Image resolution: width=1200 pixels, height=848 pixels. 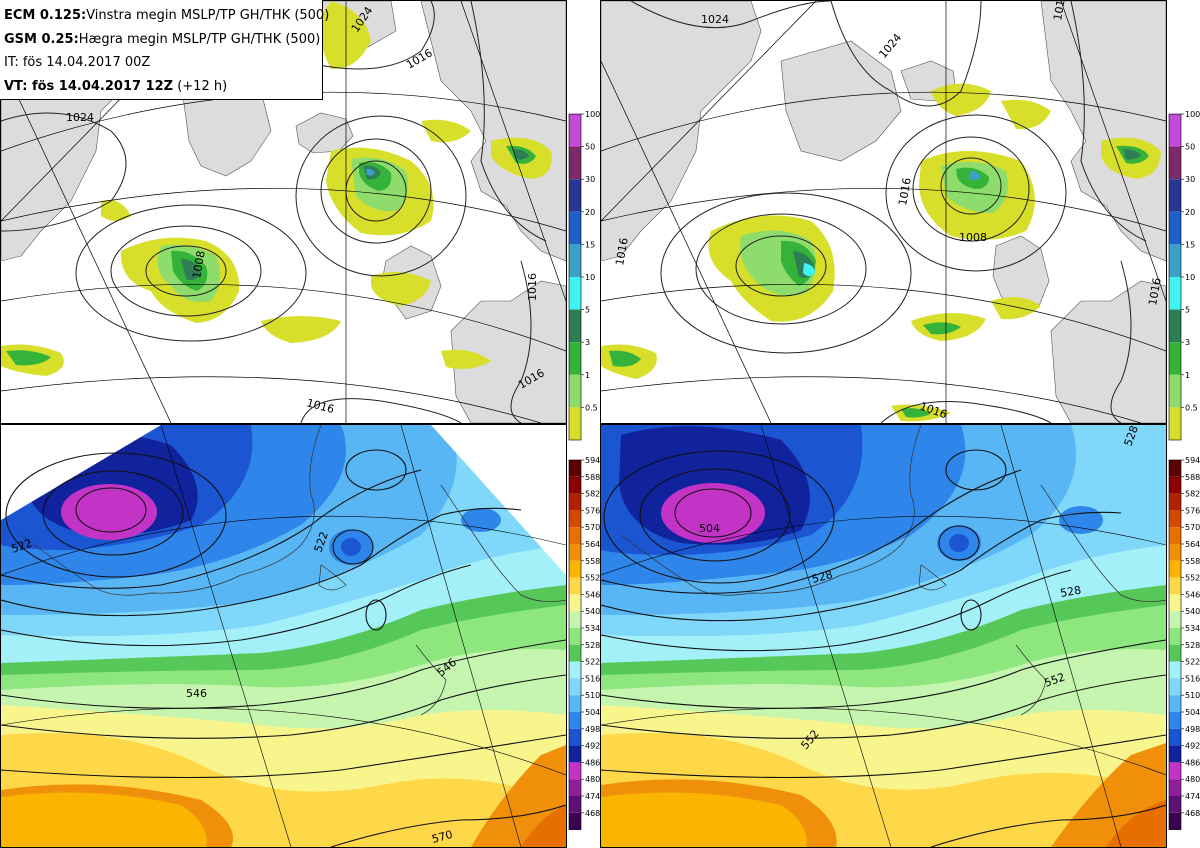 What do you see at coordinates (1070, 592) in the screenshot?
I see `height-label: 528` at bounding box center [1070, 592].